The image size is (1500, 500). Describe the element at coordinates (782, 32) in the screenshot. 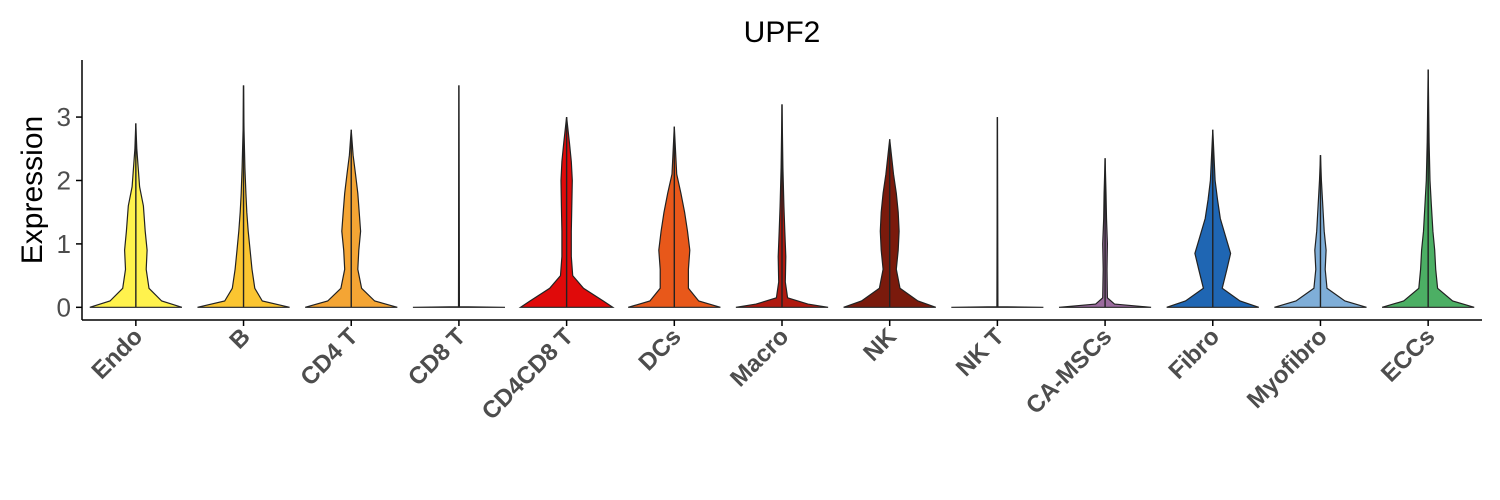

I see `chart-title: UPF2` at that location.